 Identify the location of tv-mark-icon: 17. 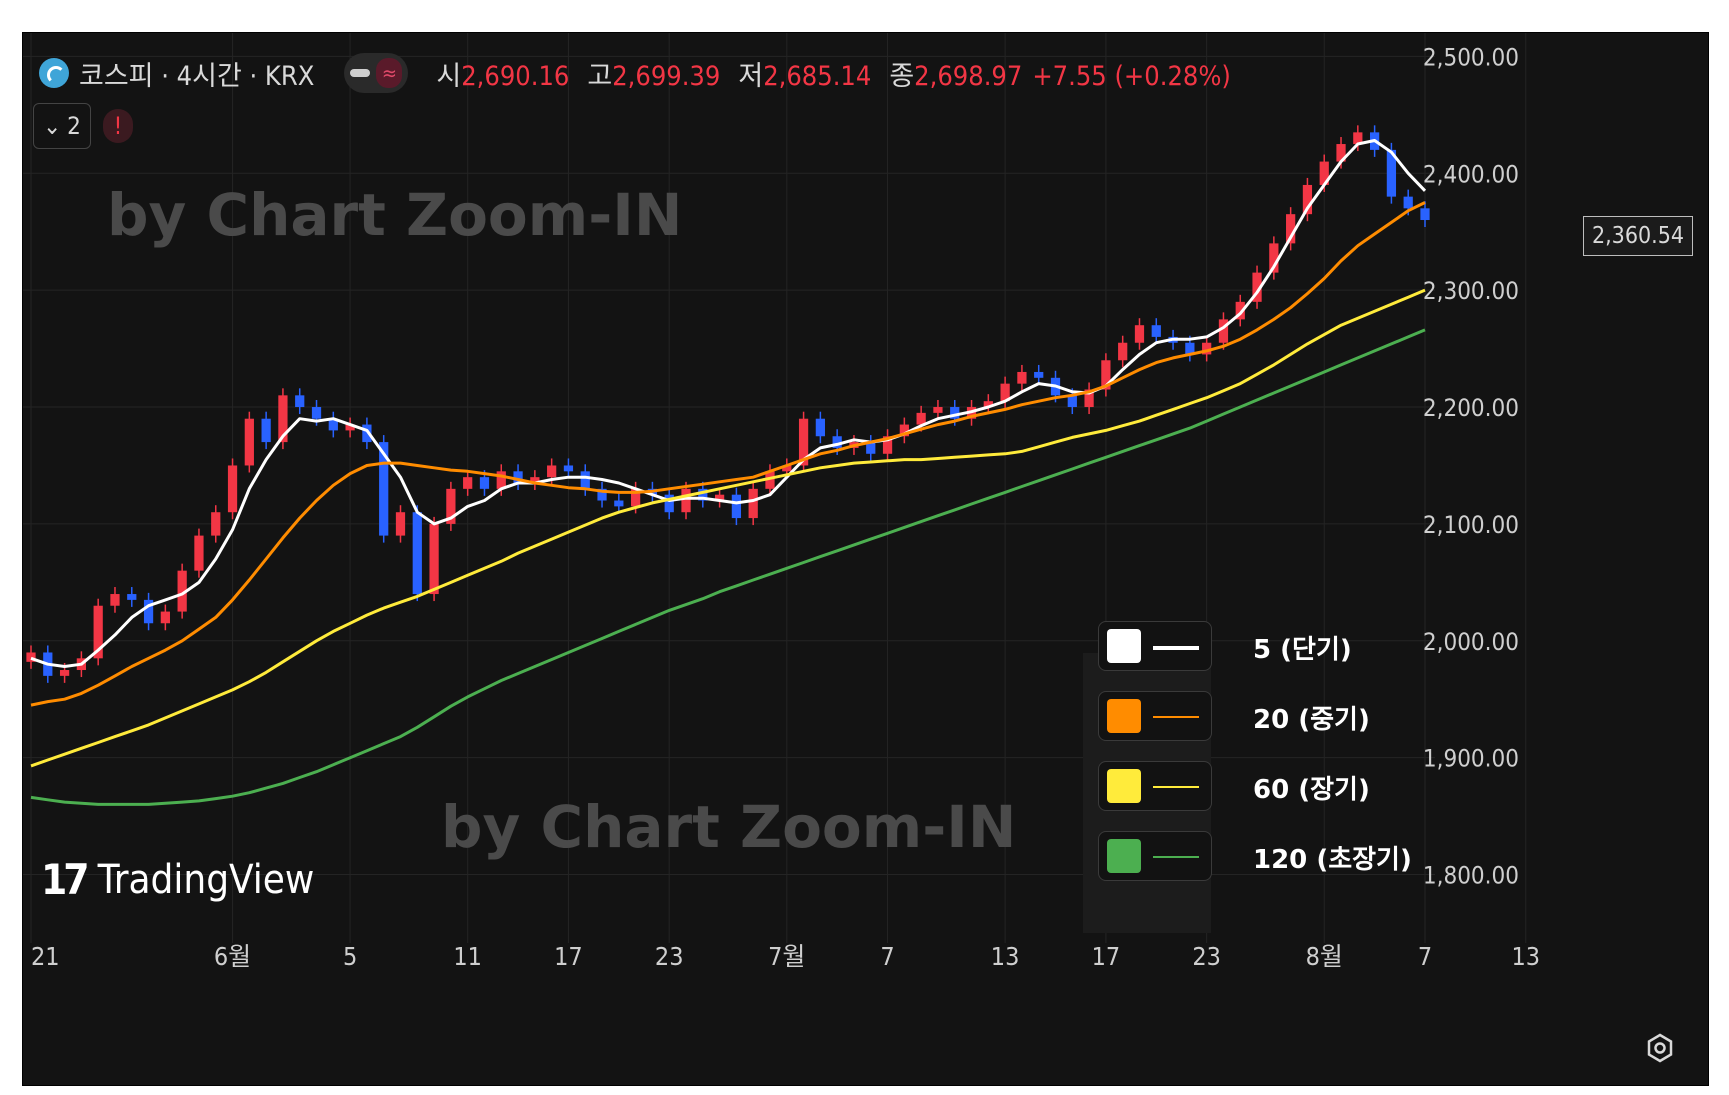
(65, 879).